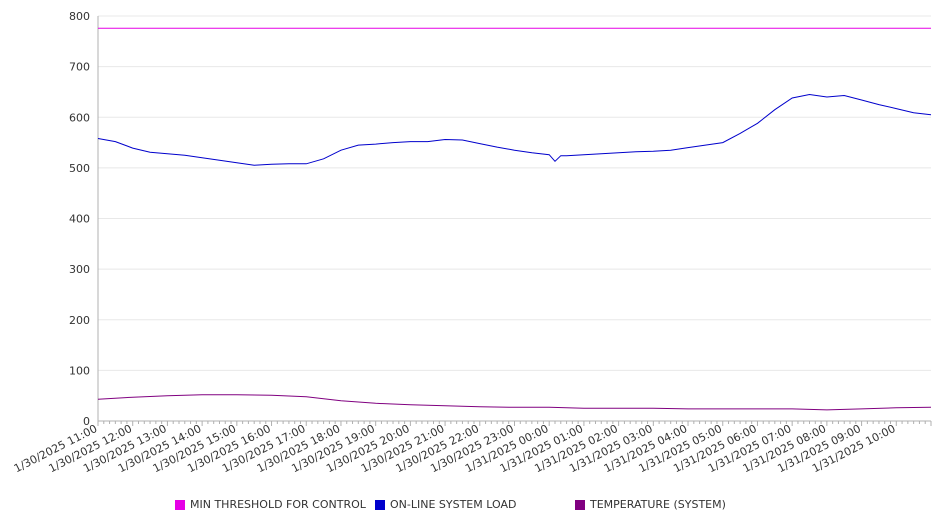 This screenshot has height=526, width=946. I want to click on y-tick-label: 100, so click(79, 370).